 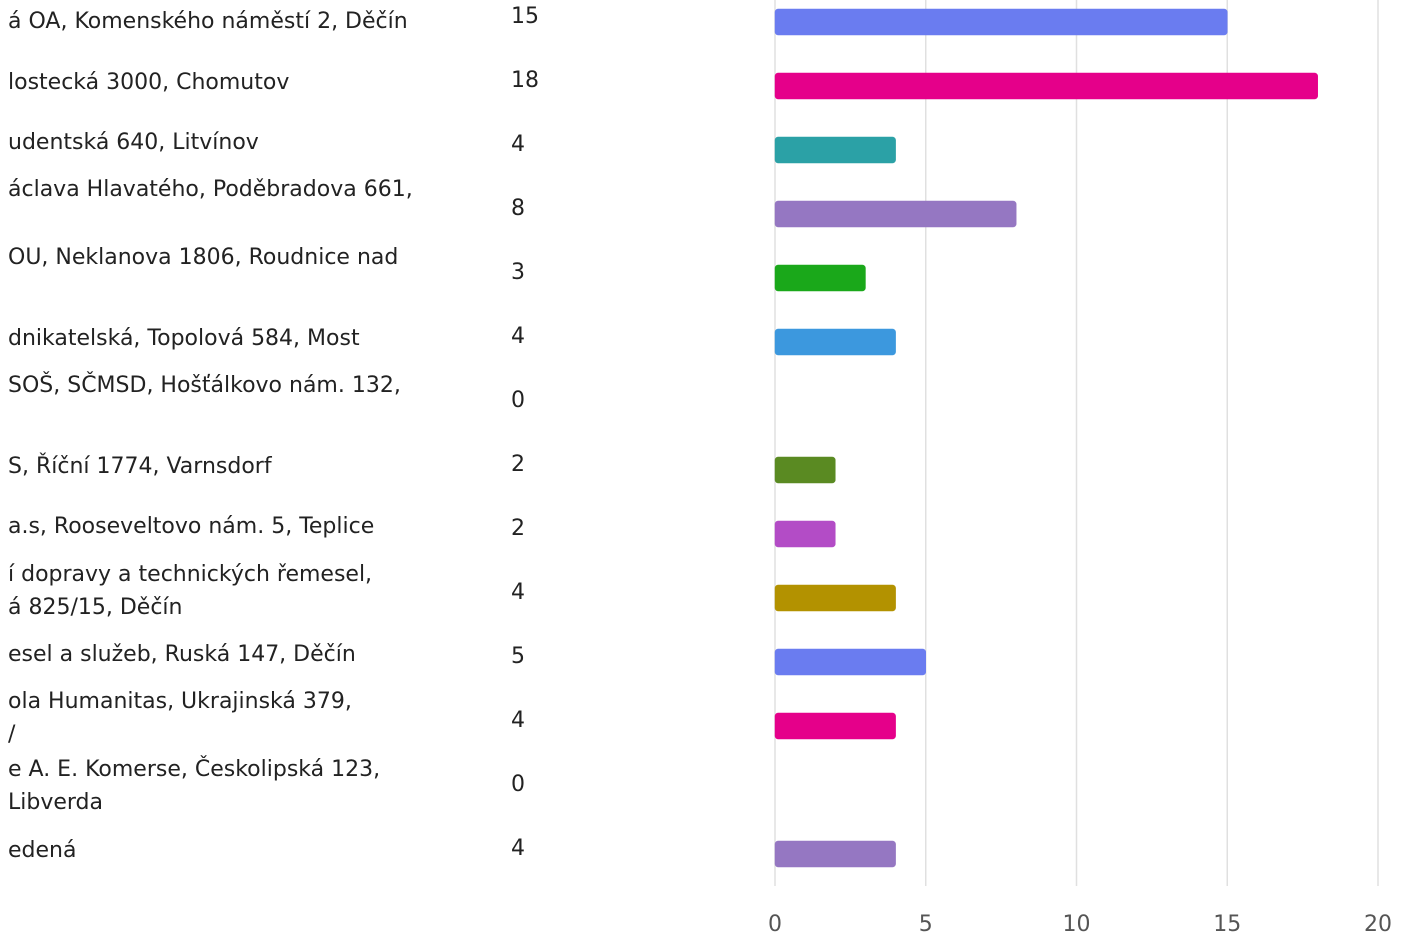 I want to click on category-label: á 825/15, Děčín, so click(x=95, y=607).